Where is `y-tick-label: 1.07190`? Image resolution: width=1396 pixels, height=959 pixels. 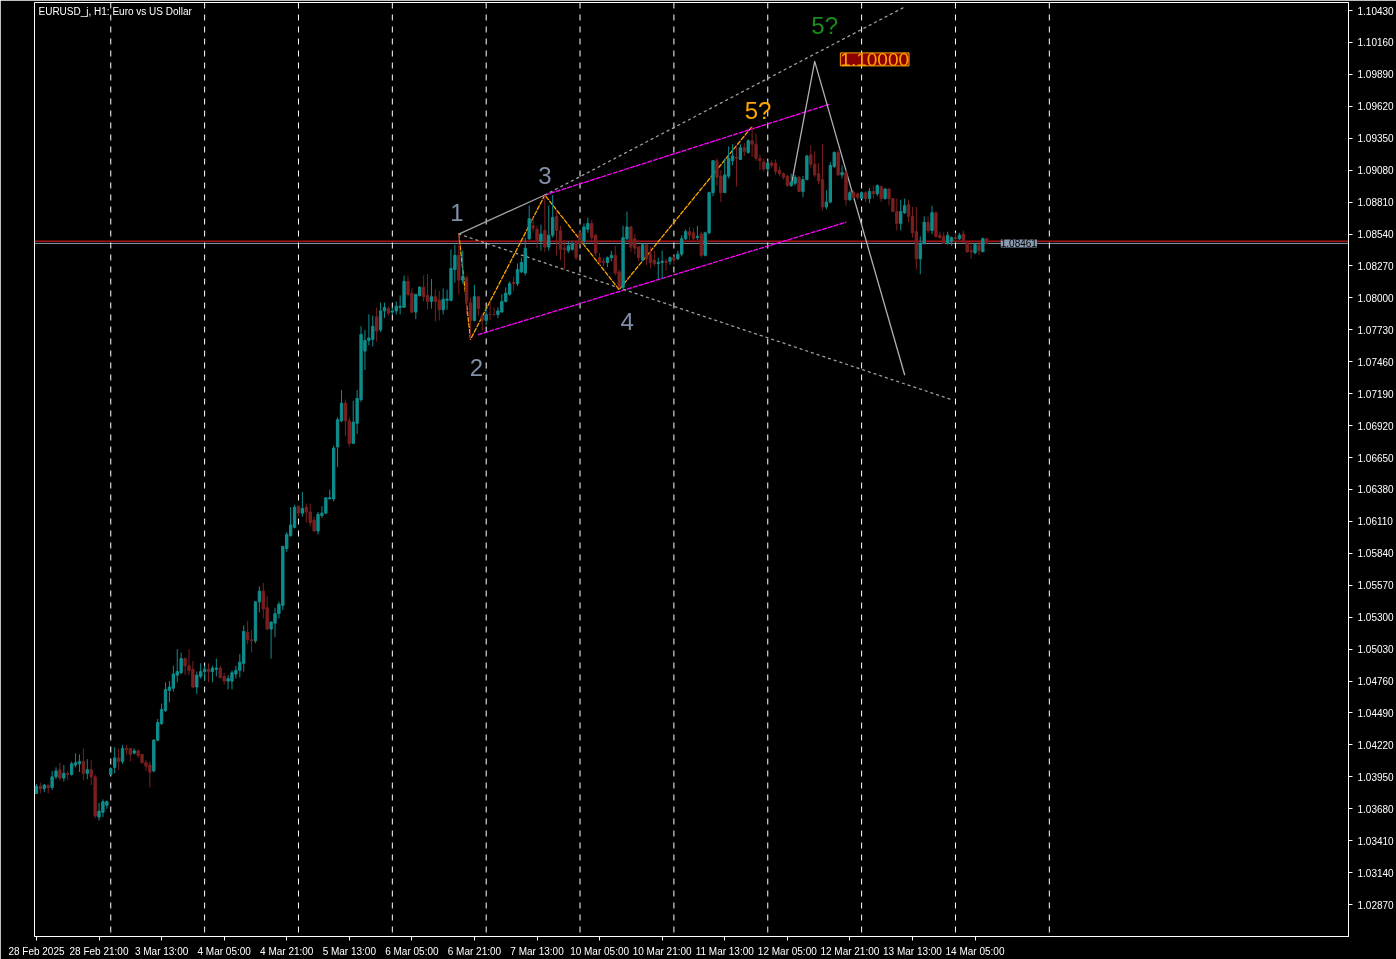
y-tick-label: 1.07190 is located at coordinates (1376, 394).